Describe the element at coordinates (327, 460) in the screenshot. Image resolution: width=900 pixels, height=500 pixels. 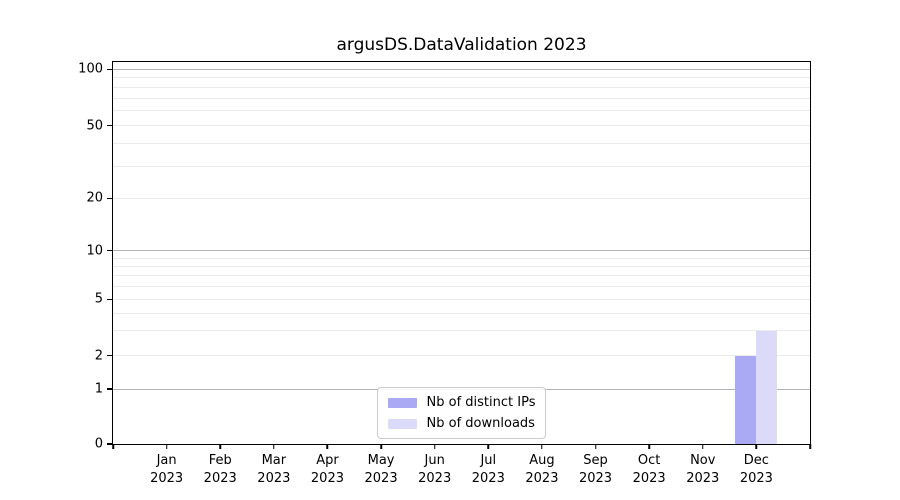
I see `x-axis-tick-label-line: Apr` at that location.